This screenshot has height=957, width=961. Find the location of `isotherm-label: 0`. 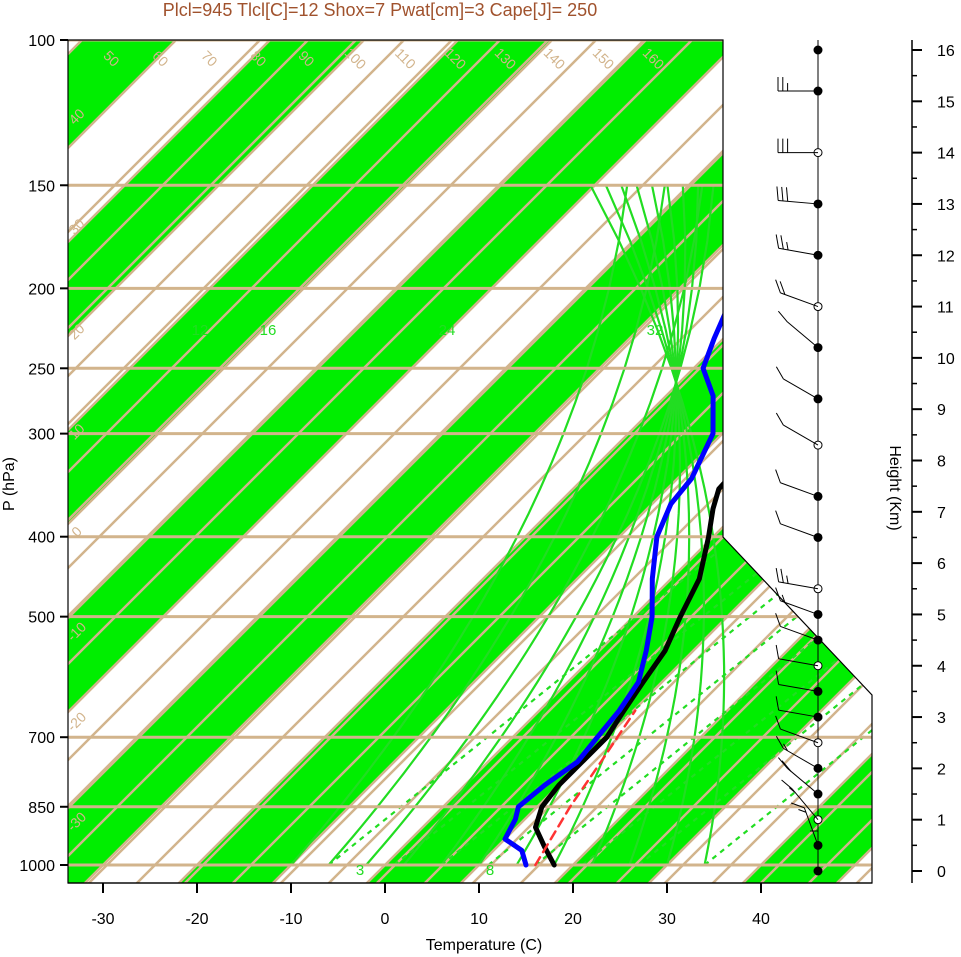

isotherm-label: 0 is located at coordinates (732, 468).